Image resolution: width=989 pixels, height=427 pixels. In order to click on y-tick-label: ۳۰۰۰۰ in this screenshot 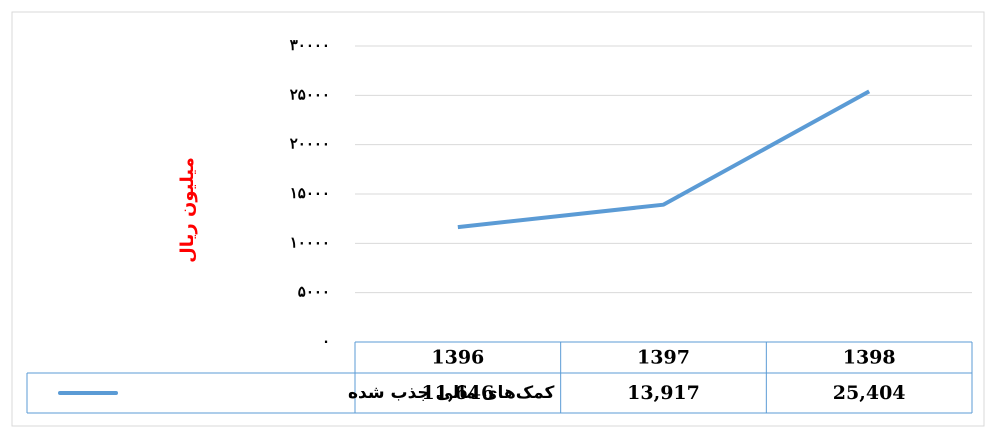, I will do `click(310, 45)`.